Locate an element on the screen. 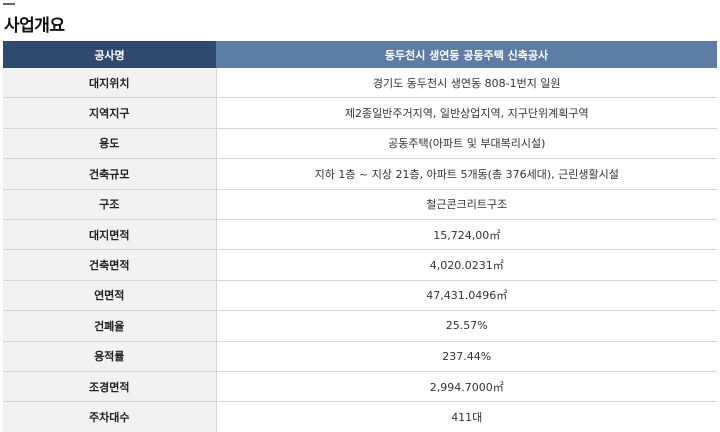  row-value: 공동주택(아파트 및 부대복리시설) is located at coordinates (466, 144).